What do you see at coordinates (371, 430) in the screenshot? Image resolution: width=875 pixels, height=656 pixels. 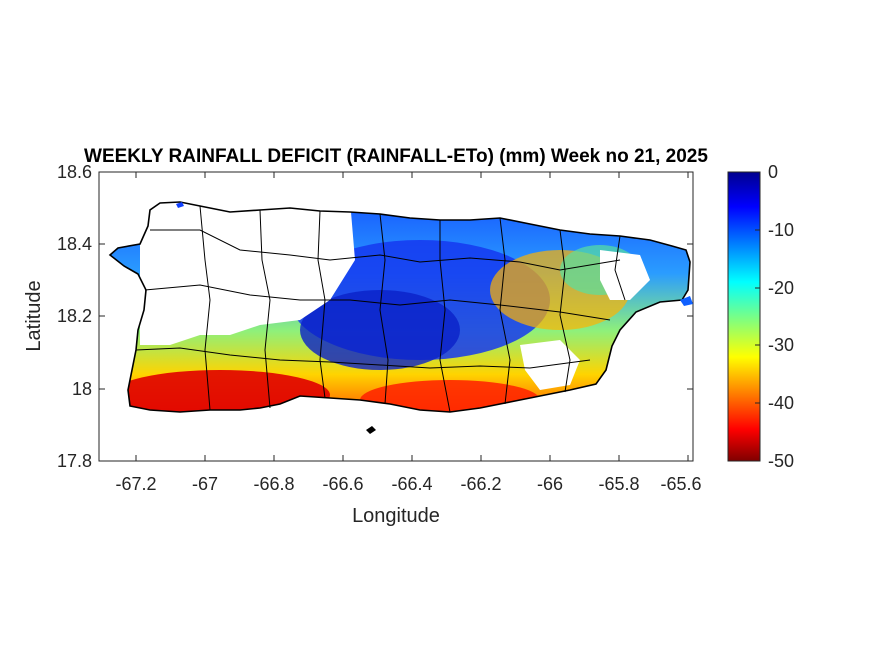 I see `caja-de-muertos-island` at bounding box center [371, 430].